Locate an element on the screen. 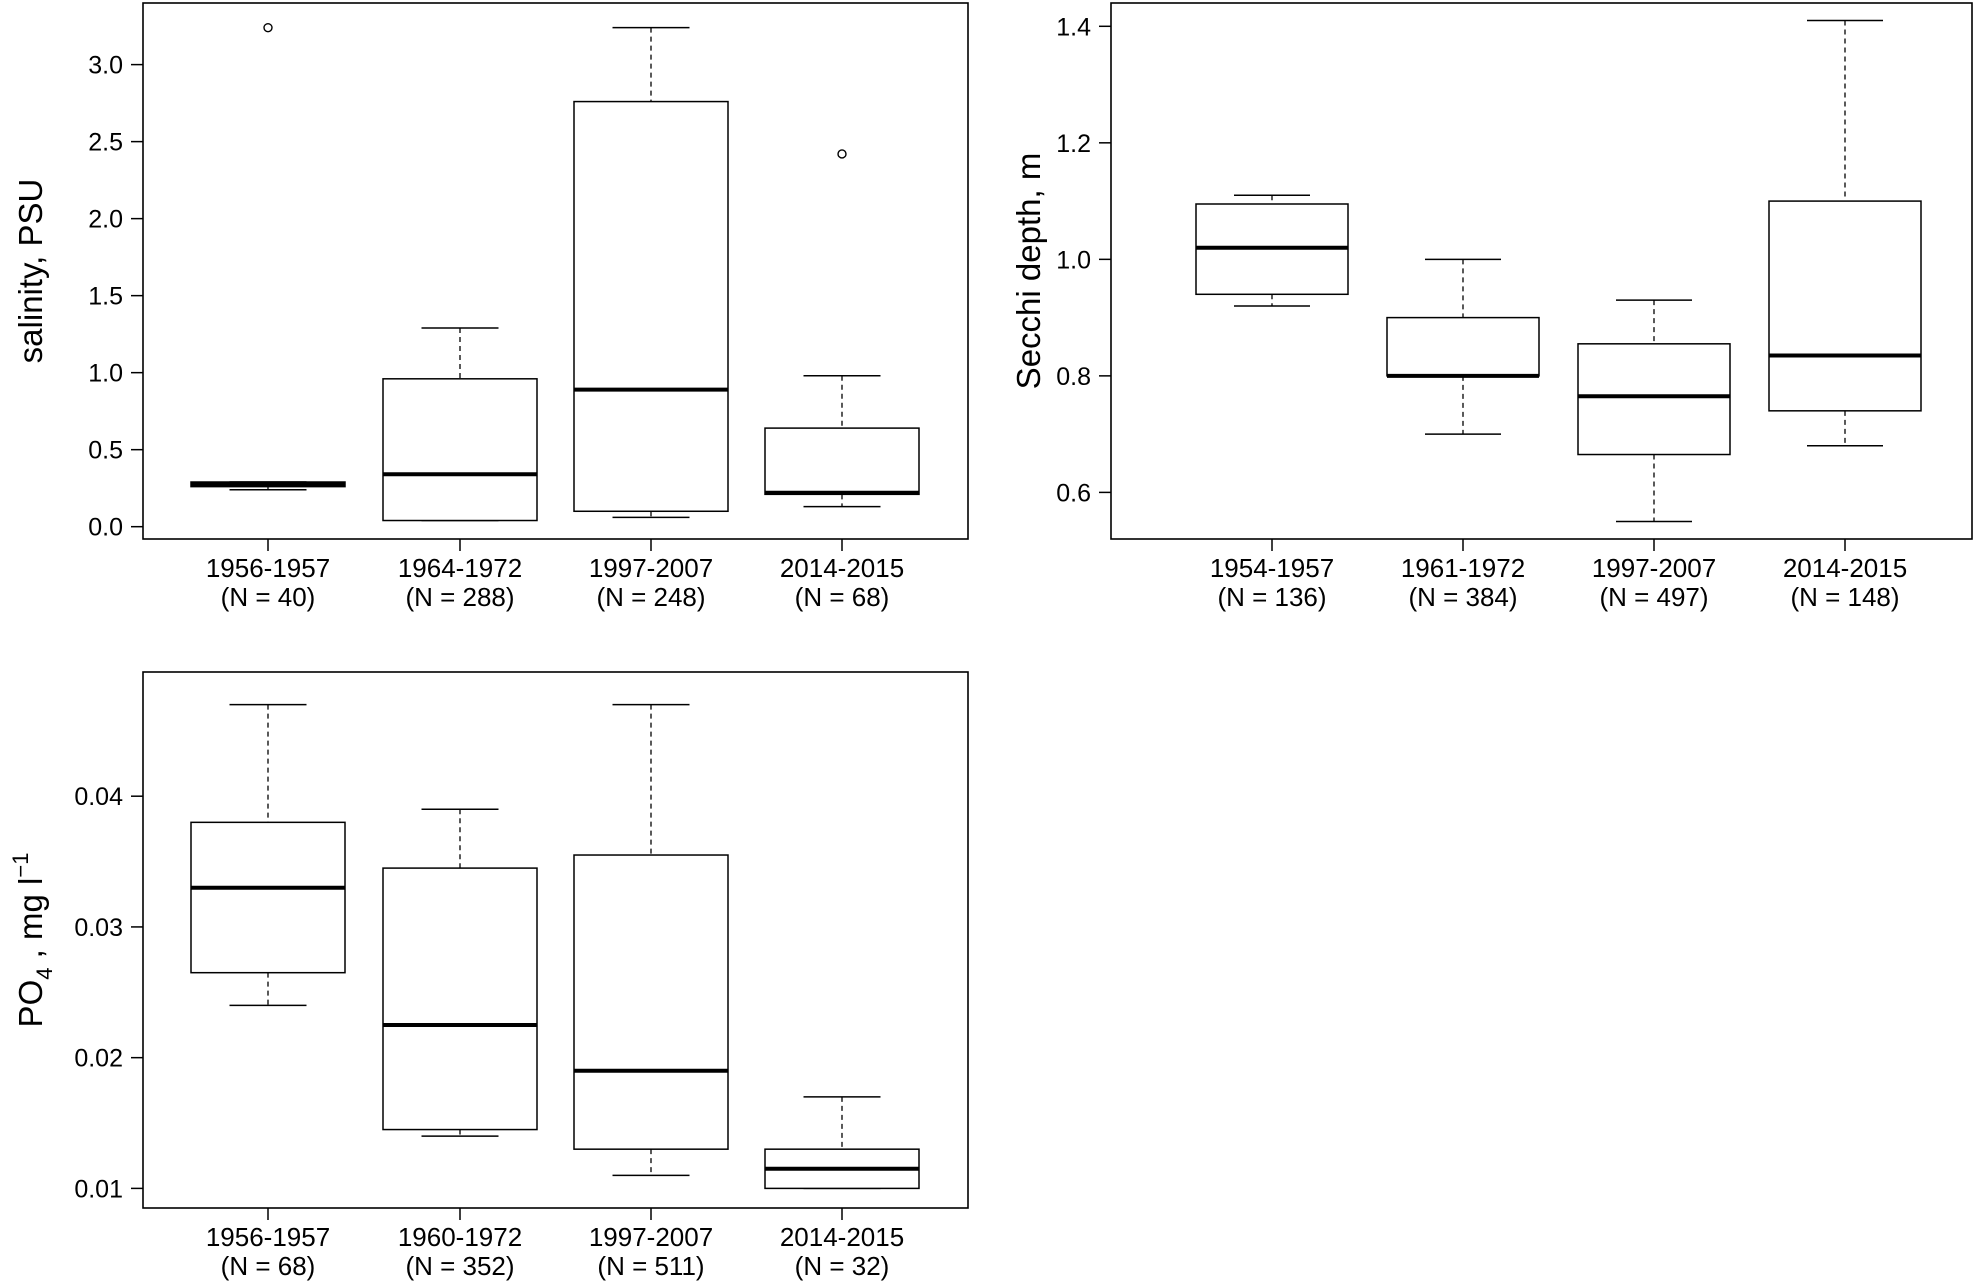 This screenshot has height=1287, width=1975. panel1-category-period: 2014-2015 is located at coordinates (1845, 568).